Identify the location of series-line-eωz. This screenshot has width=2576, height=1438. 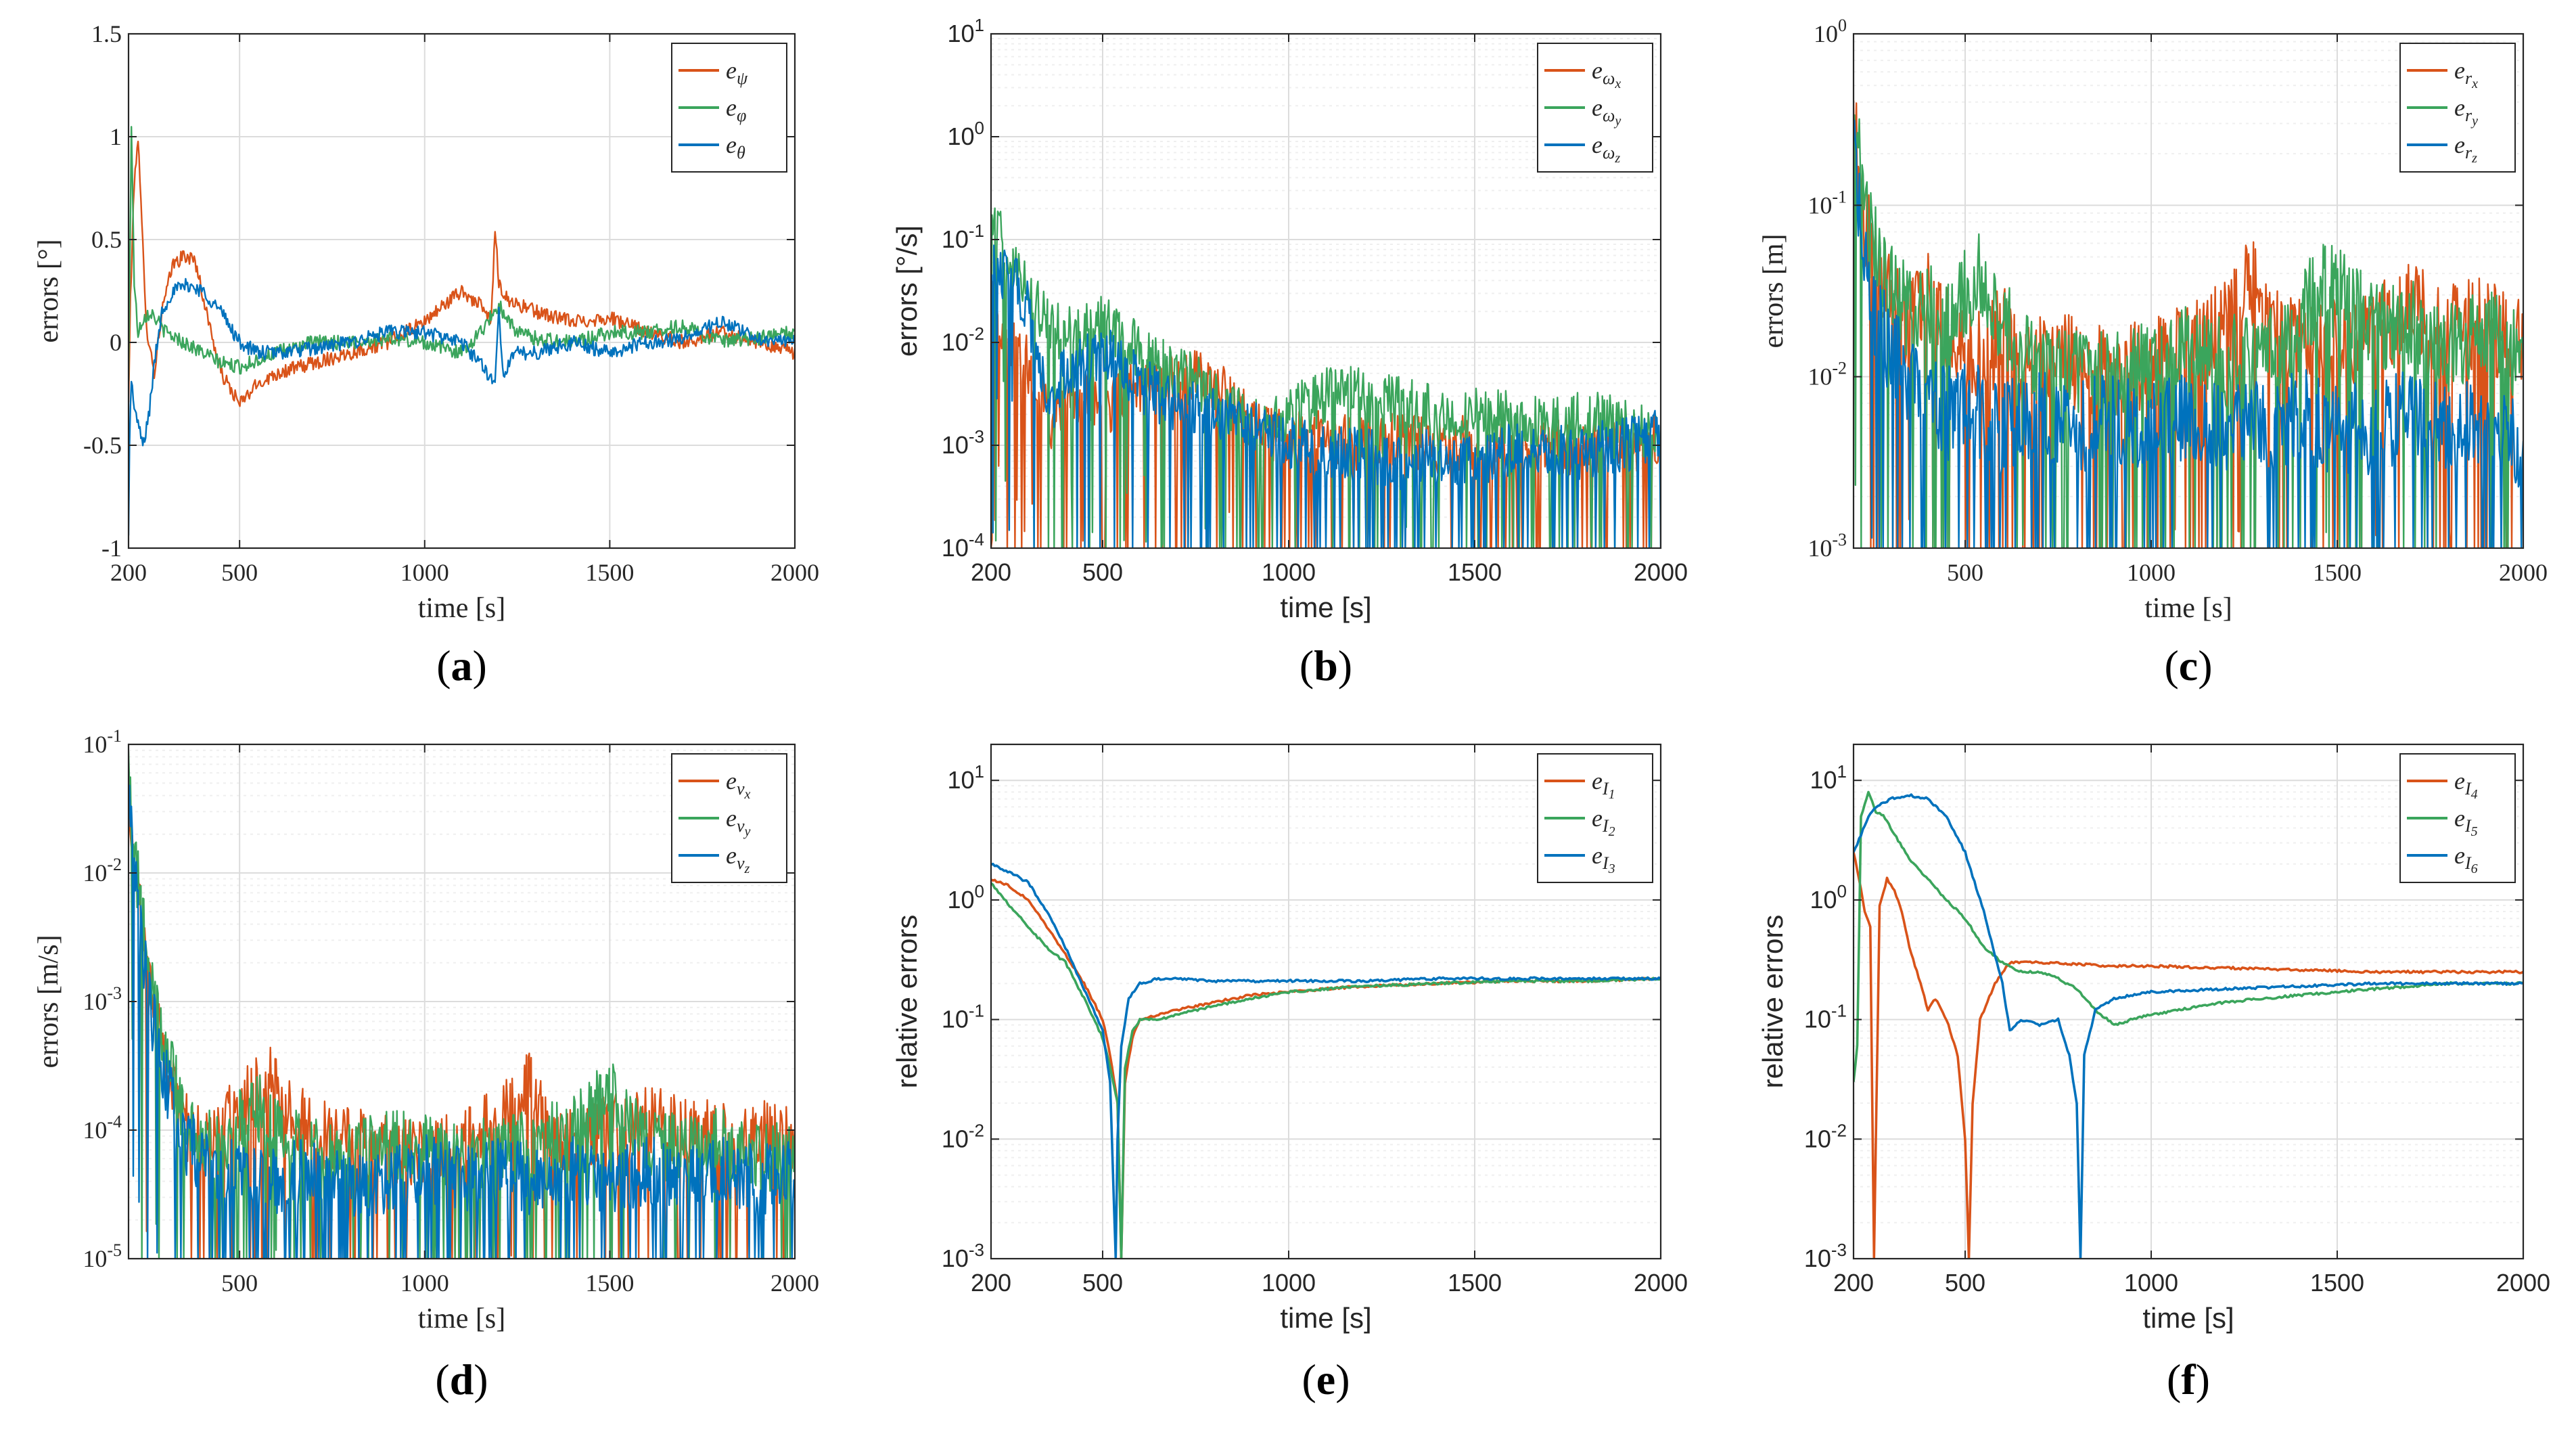
(1326, 396).